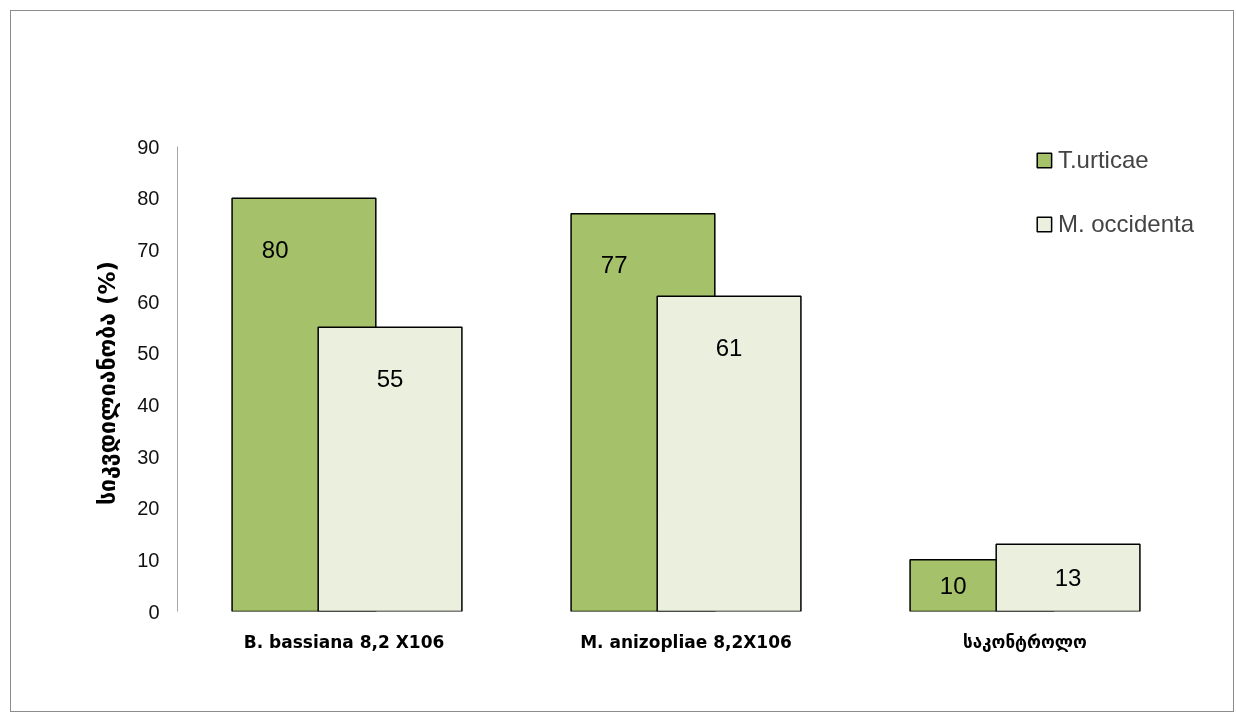 The width and height of the screenshot is (1236, 714). I want to click on y-tick-label: 90, so click(148, 146).